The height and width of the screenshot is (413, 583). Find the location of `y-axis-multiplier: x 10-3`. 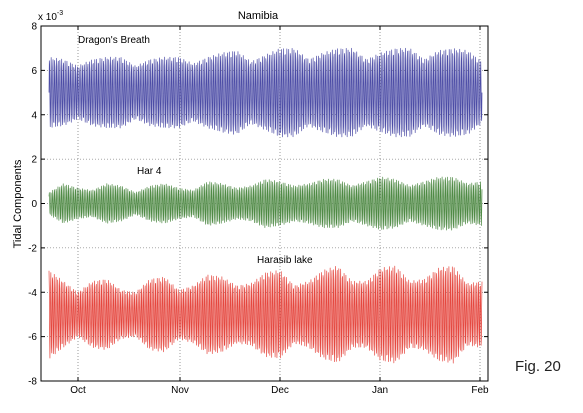

y-axis-multiplier: x 10-3 is located at coordinates (50, 16).